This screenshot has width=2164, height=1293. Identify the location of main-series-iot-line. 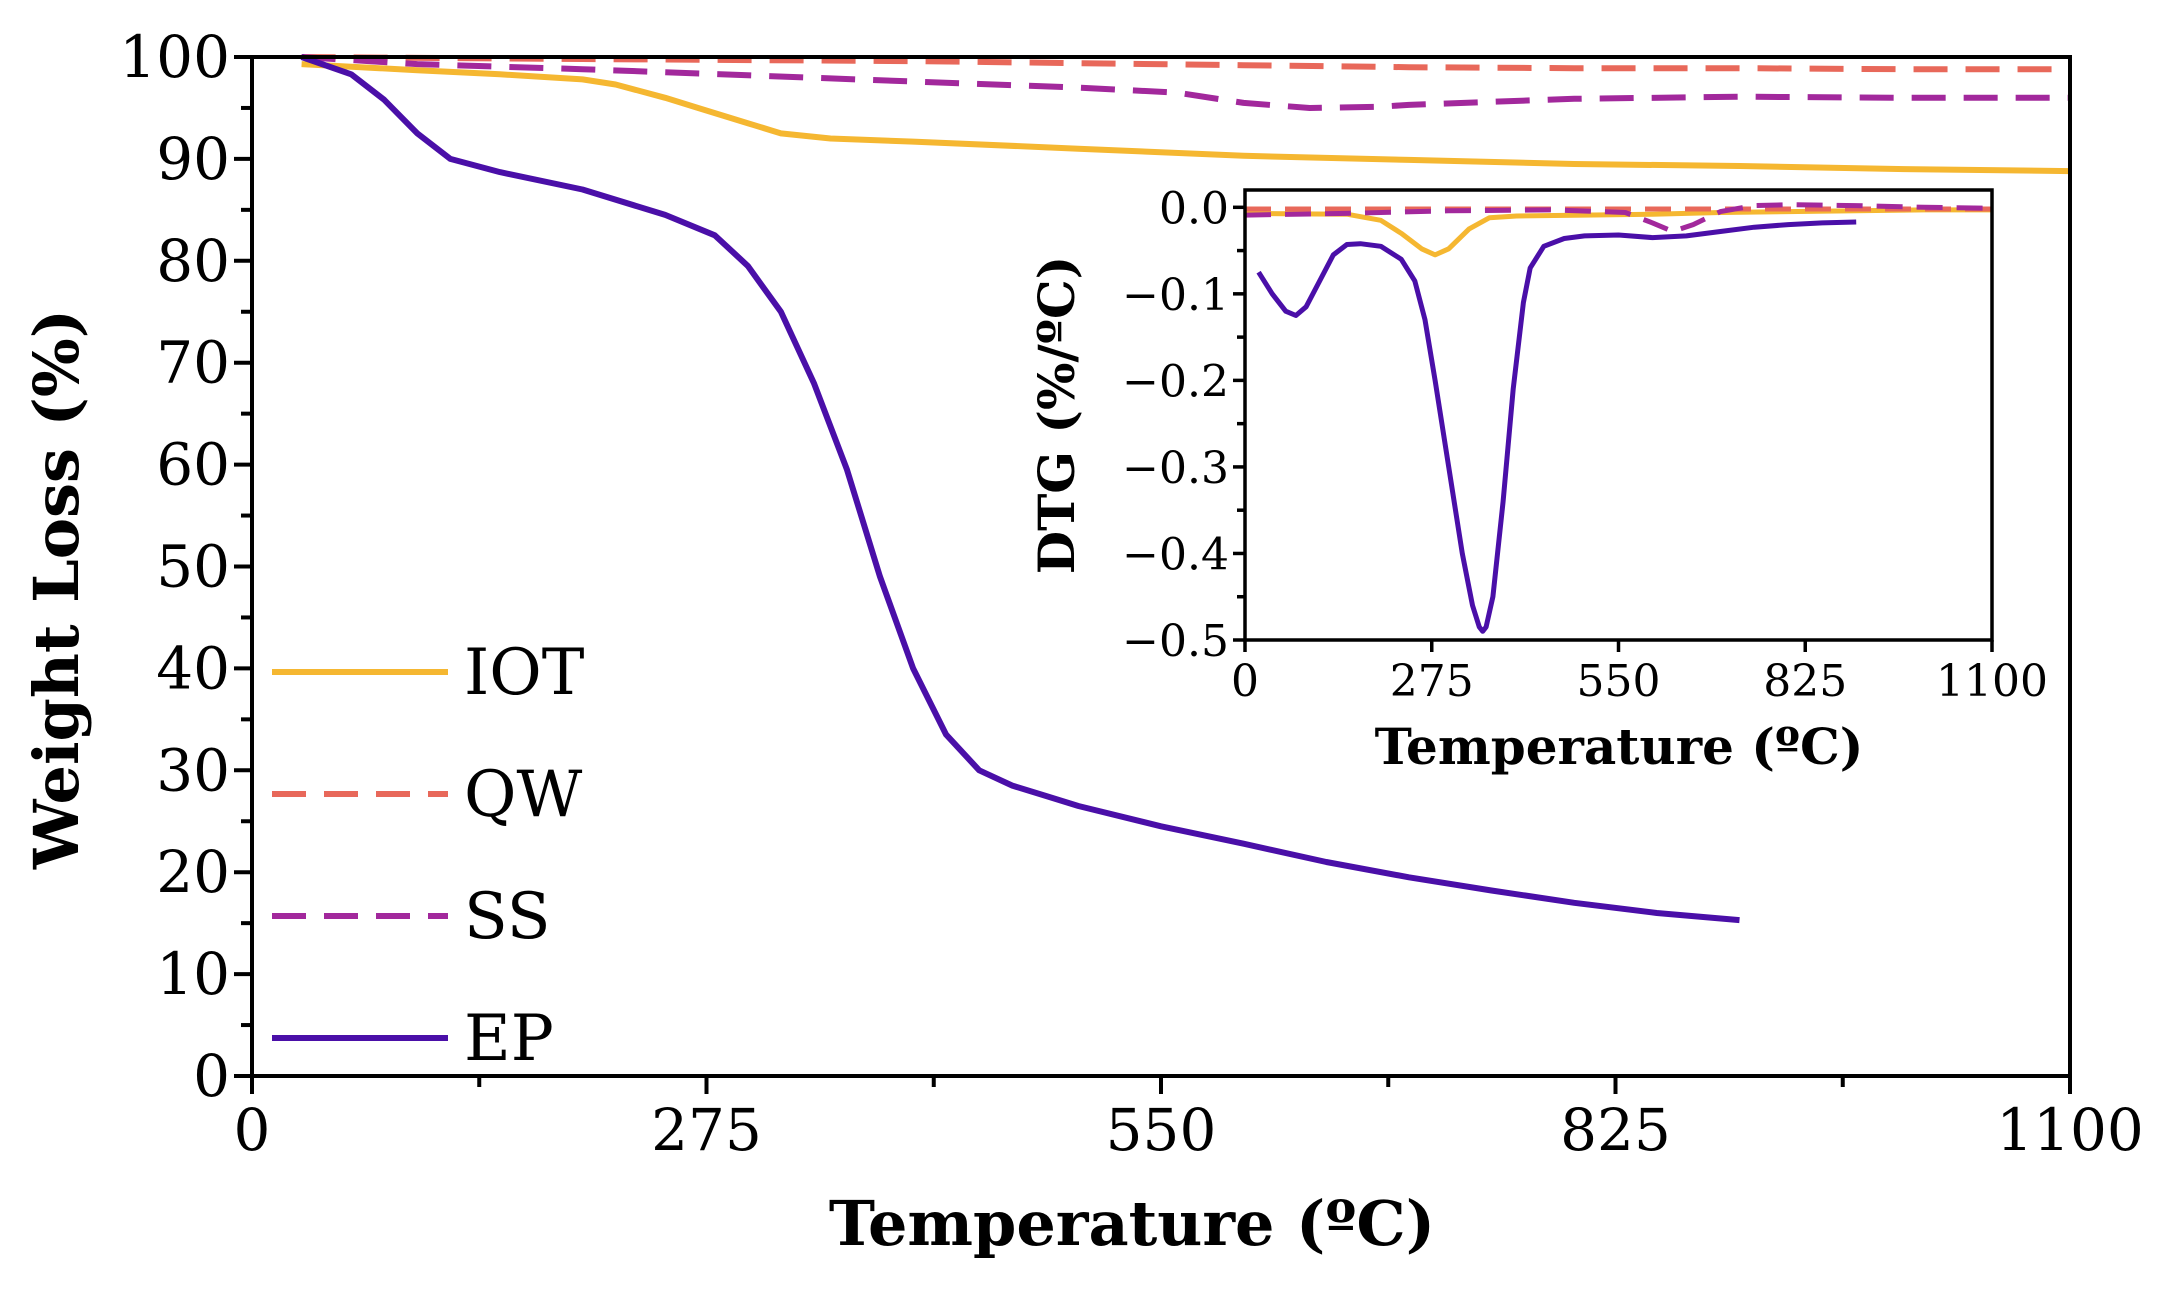
(1186, 118).